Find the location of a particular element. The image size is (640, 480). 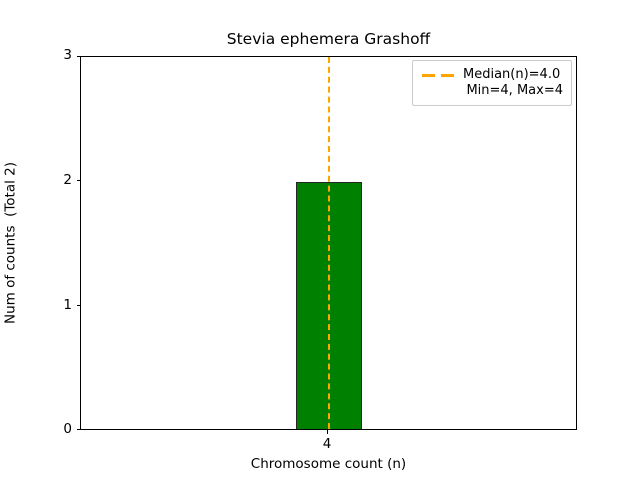

legend-item-median: Median(n)=4.0 is located at coordinates (491, 75).